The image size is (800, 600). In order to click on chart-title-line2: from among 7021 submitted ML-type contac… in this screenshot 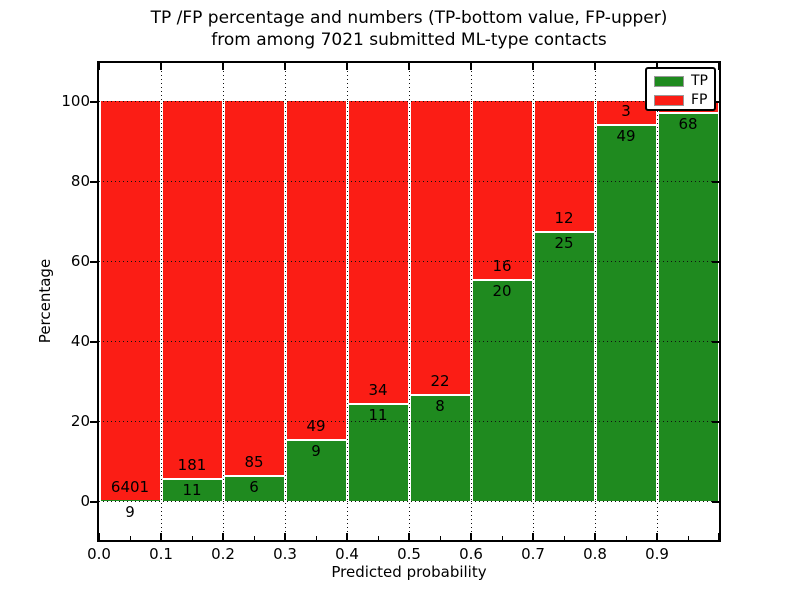, I will do `click(409, 40)`.